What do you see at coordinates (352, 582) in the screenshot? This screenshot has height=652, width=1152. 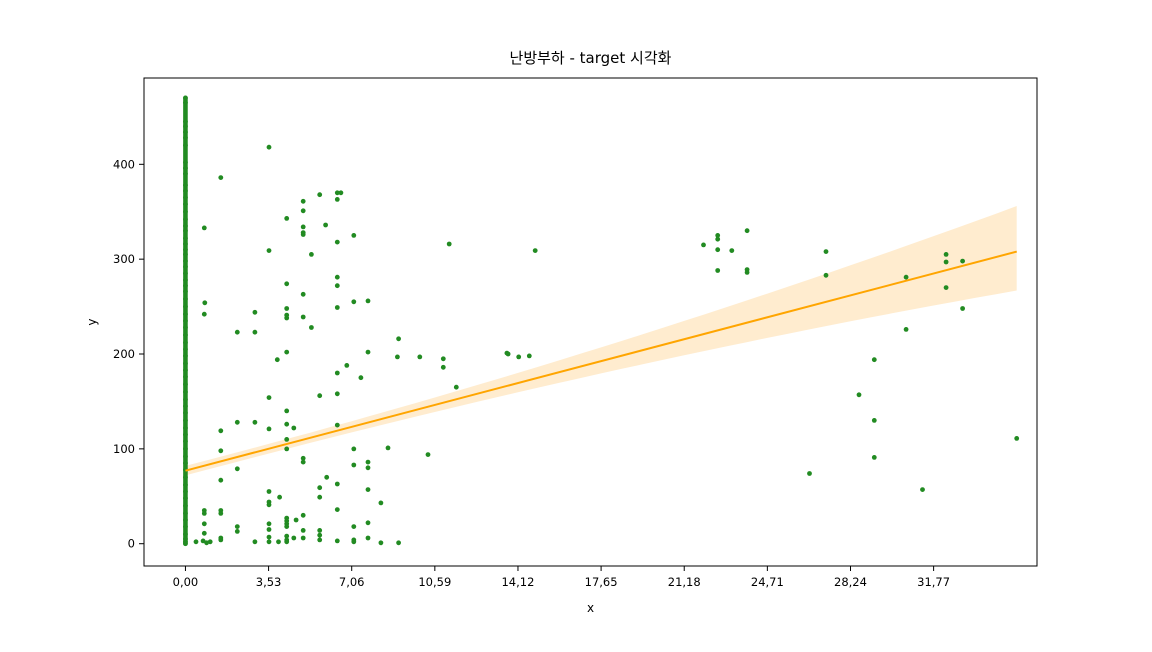 I see `x-tick-label: 7,06` at bounding box center [352, 582].